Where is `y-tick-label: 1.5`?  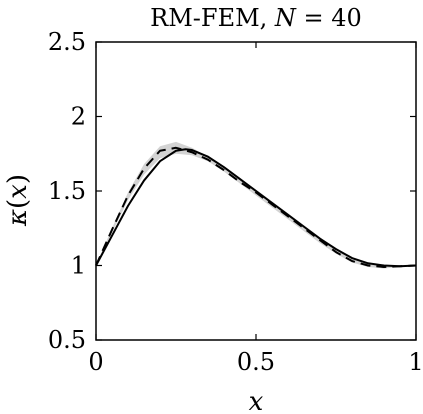 y-tick-label: 1.5 is located at coordinates (67, 191).